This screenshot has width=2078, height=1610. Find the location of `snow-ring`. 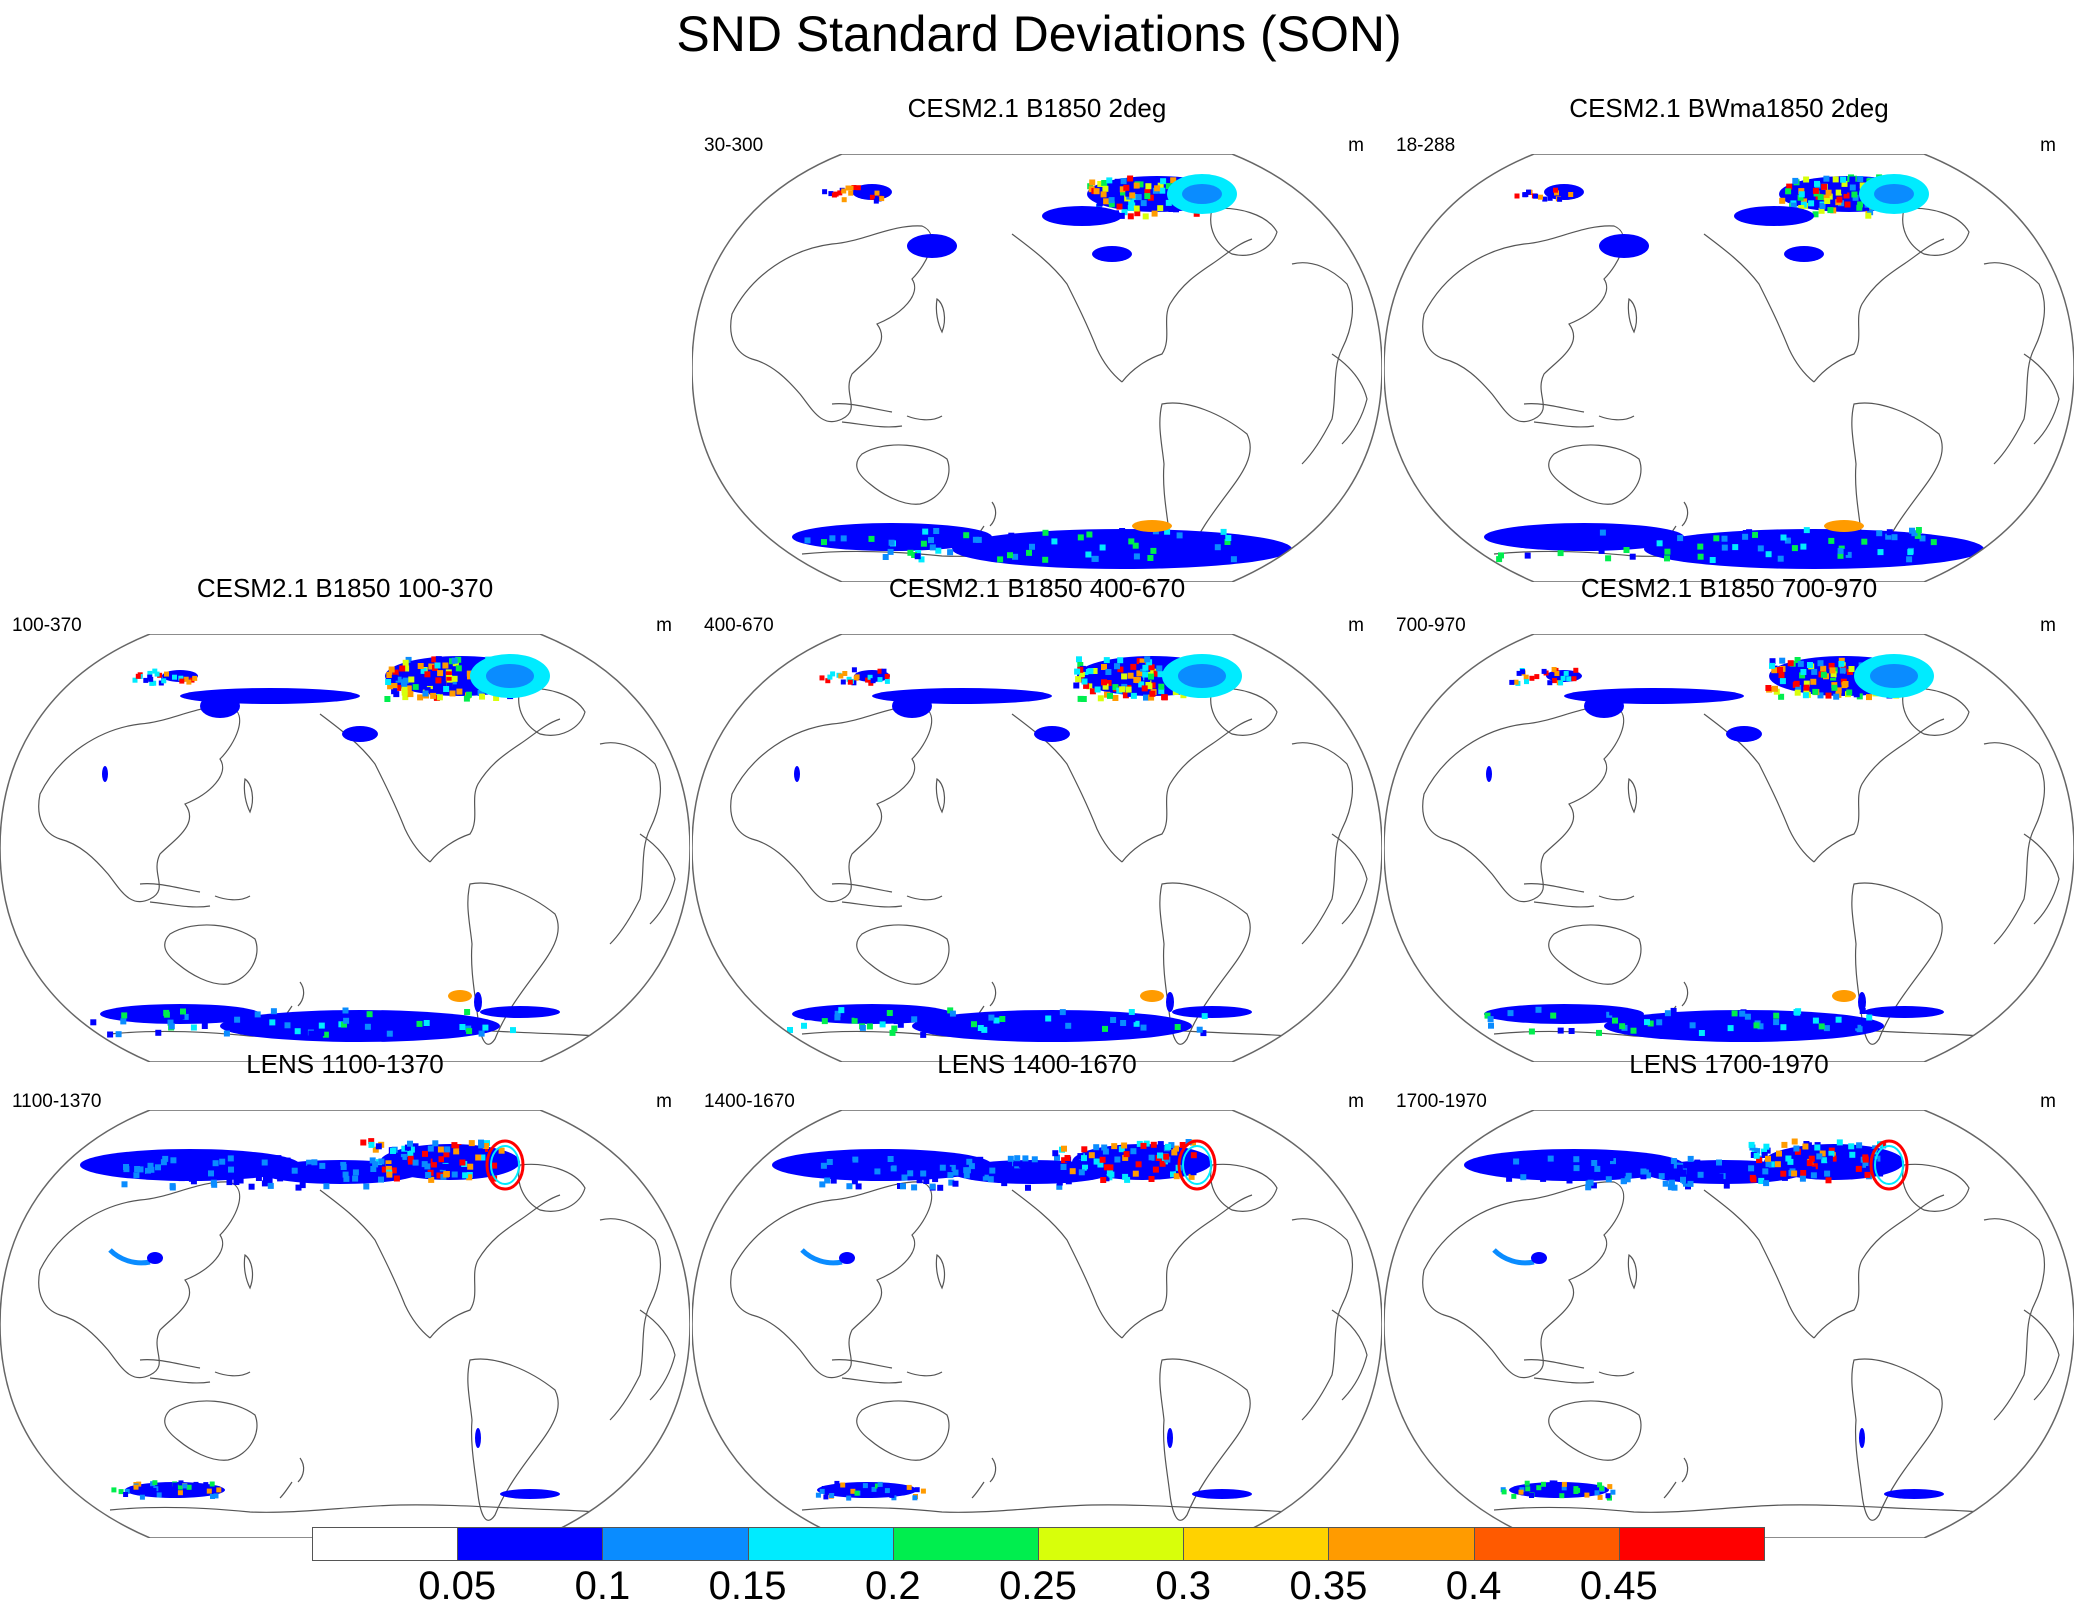

snow-ring is located at coordinates (505, 1165).